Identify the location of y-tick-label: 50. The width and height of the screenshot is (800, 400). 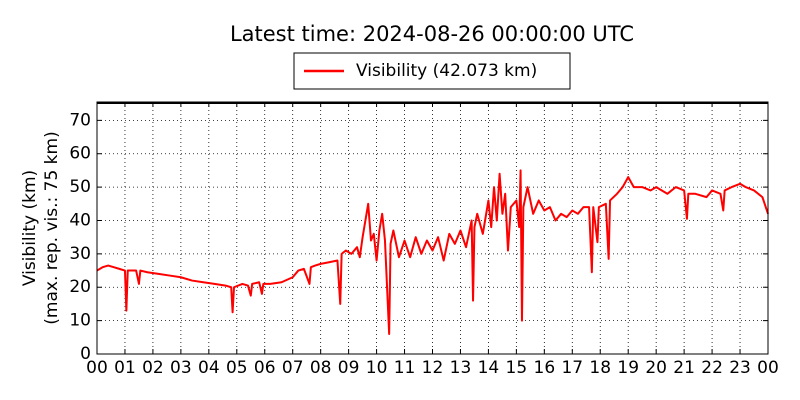
(80, 187).